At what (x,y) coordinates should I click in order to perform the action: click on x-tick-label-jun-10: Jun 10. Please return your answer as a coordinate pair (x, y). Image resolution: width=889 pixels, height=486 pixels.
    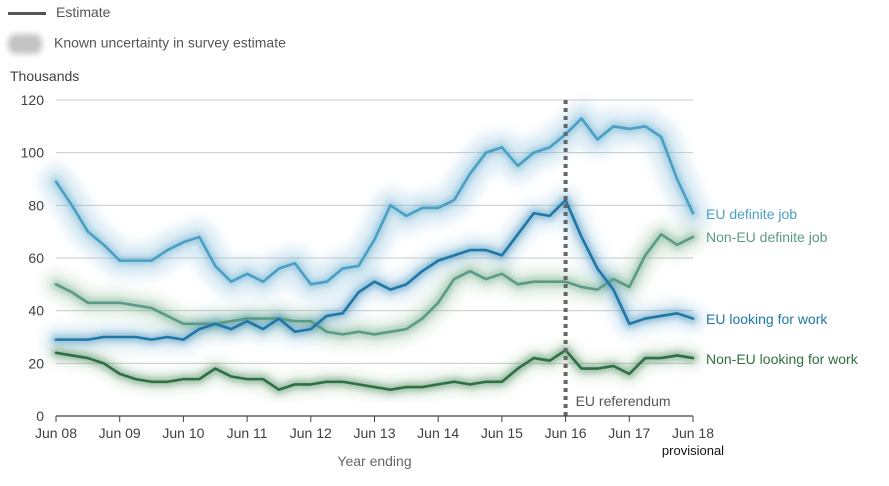
    Looking at the image, I should click on (183, 433).